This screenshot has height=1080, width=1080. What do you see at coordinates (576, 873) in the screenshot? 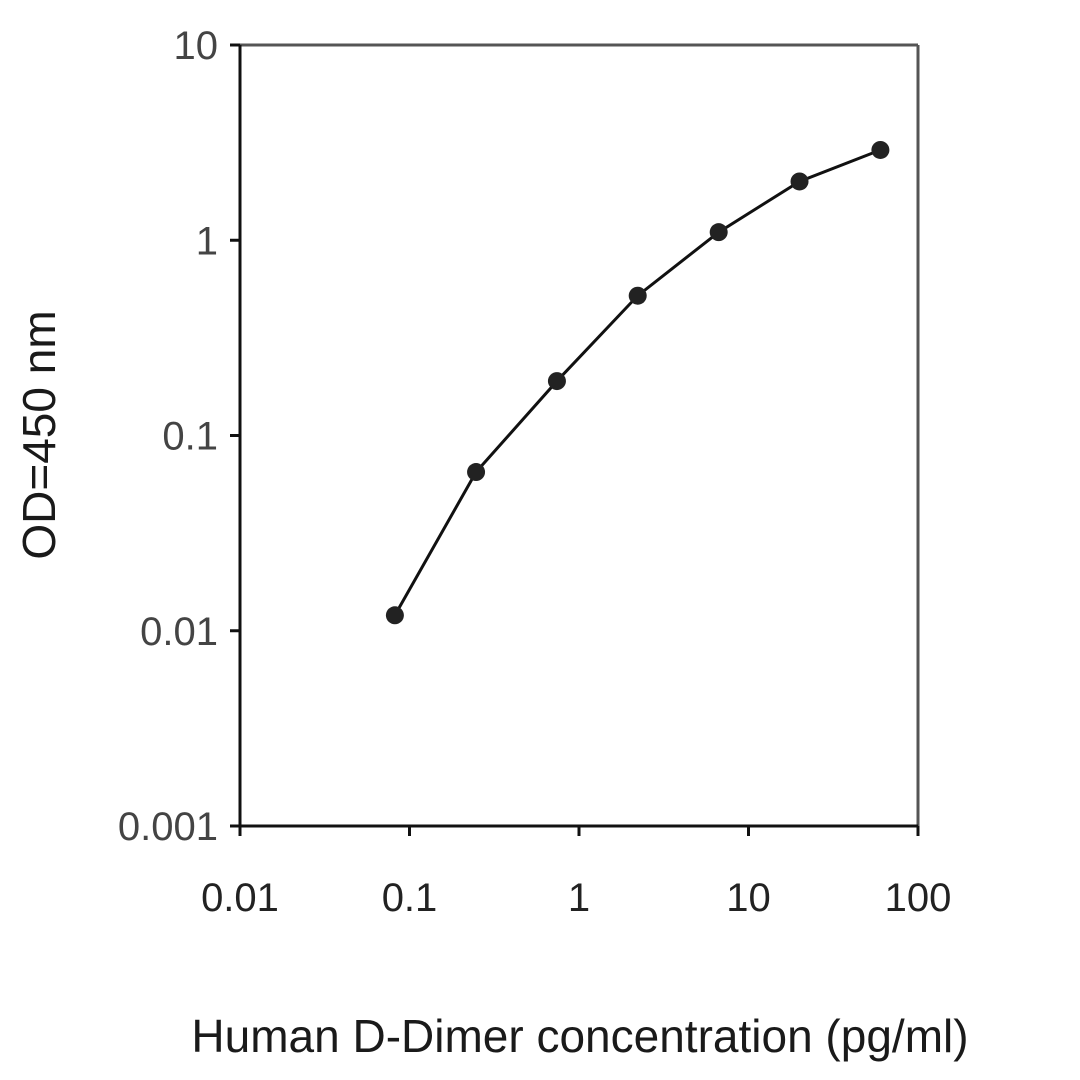
I see `x-axis-ticks: 0.01 0.1 1 10 100` at bounding box center [576, 873].